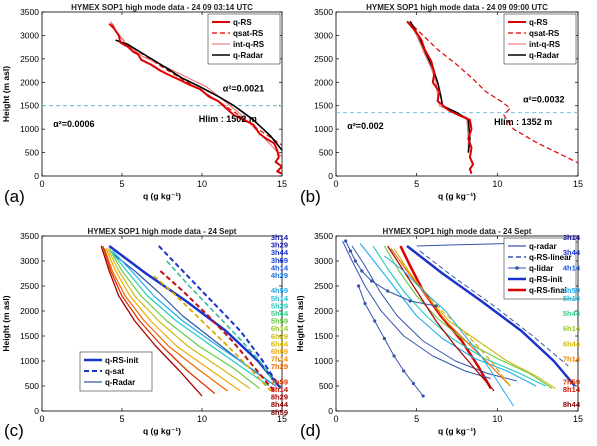 The image size is (597, 446). I want to click on time-label: 5h59, so click(279, 321).